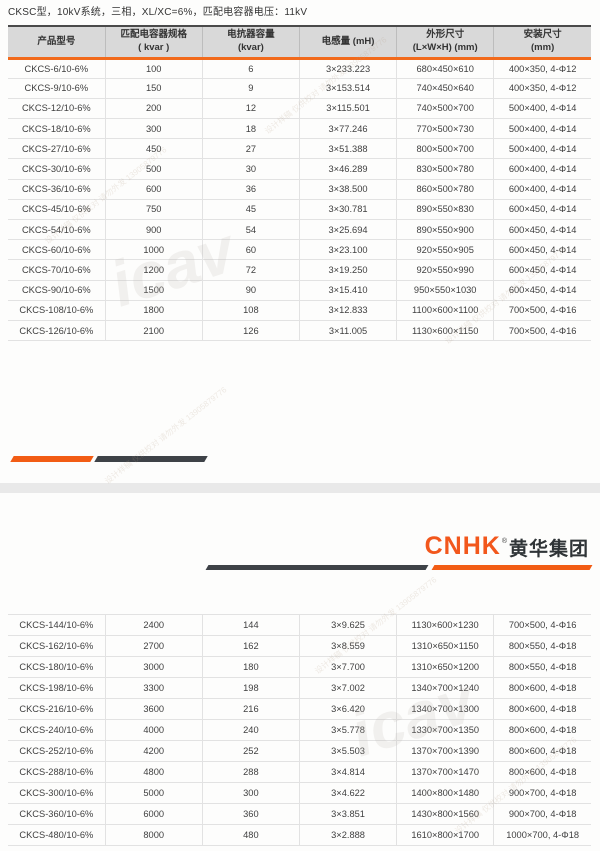  Describe the element at coordinates (445, 169) in the screenshot. I see `table-cell: 830×500×780` at that location.